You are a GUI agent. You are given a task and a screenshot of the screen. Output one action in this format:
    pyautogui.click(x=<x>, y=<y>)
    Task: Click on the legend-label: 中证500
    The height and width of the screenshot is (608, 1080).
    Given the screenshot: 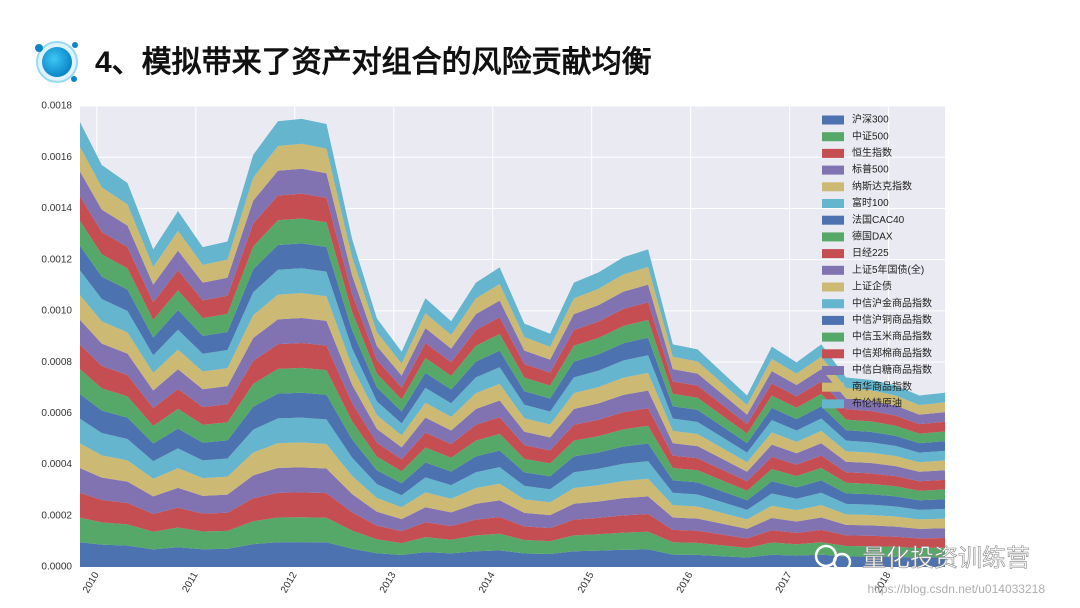 What is the action you would take?
    pyautogui.click(x=870, y=135)
    